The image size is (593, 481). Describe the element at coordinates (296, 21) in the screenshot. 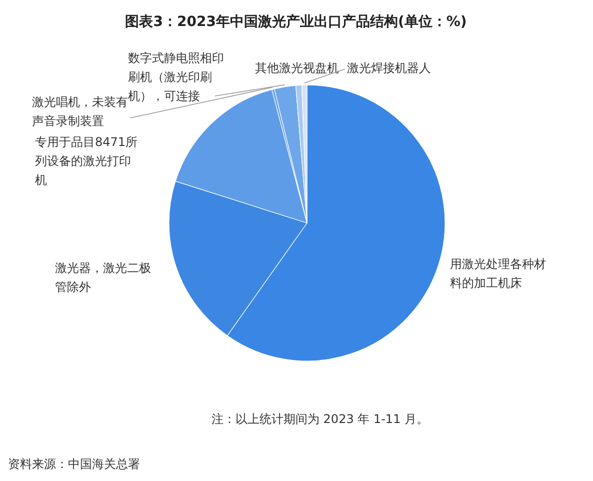

I see `chart-title: 图表3：2023年中国激光产业出口产品结构(单位：%)` at that location.